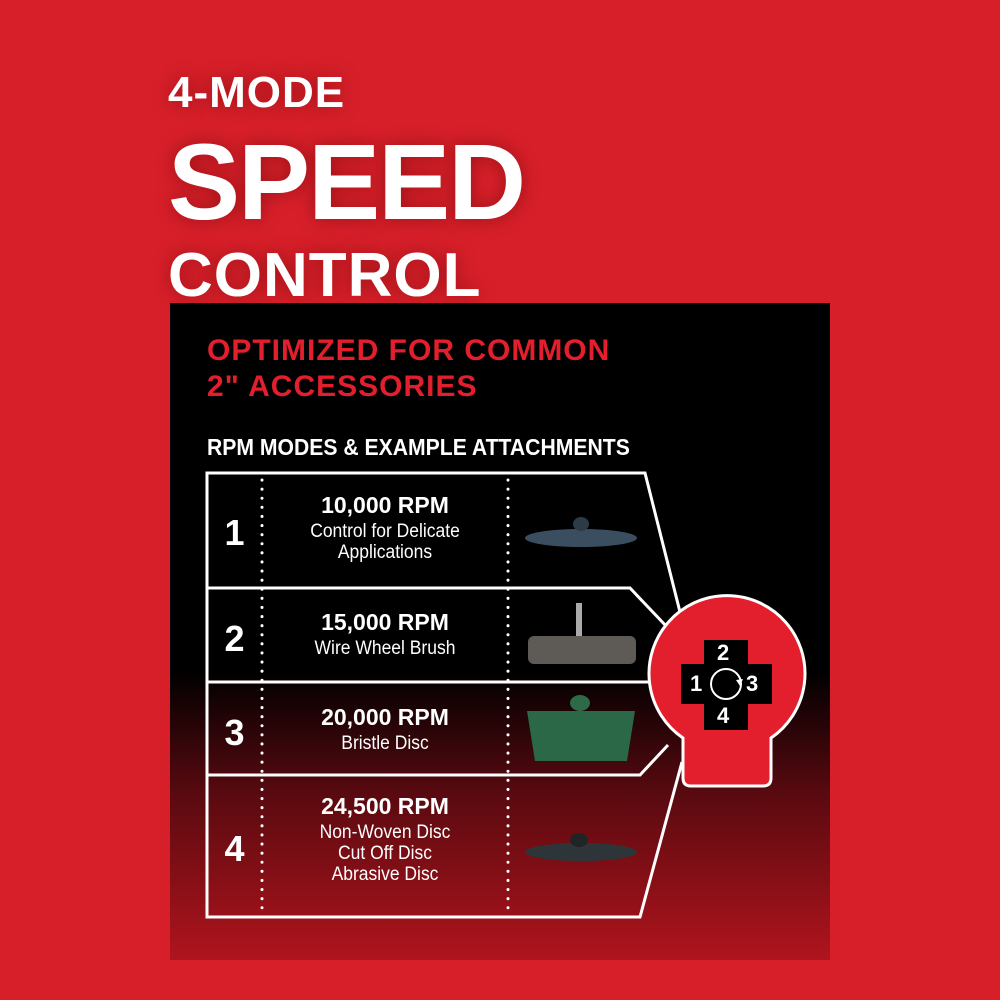 This screenshot has width=1000, height=1000. I want to click on rpm-value: 24,500 RPM, so click(385, 806).